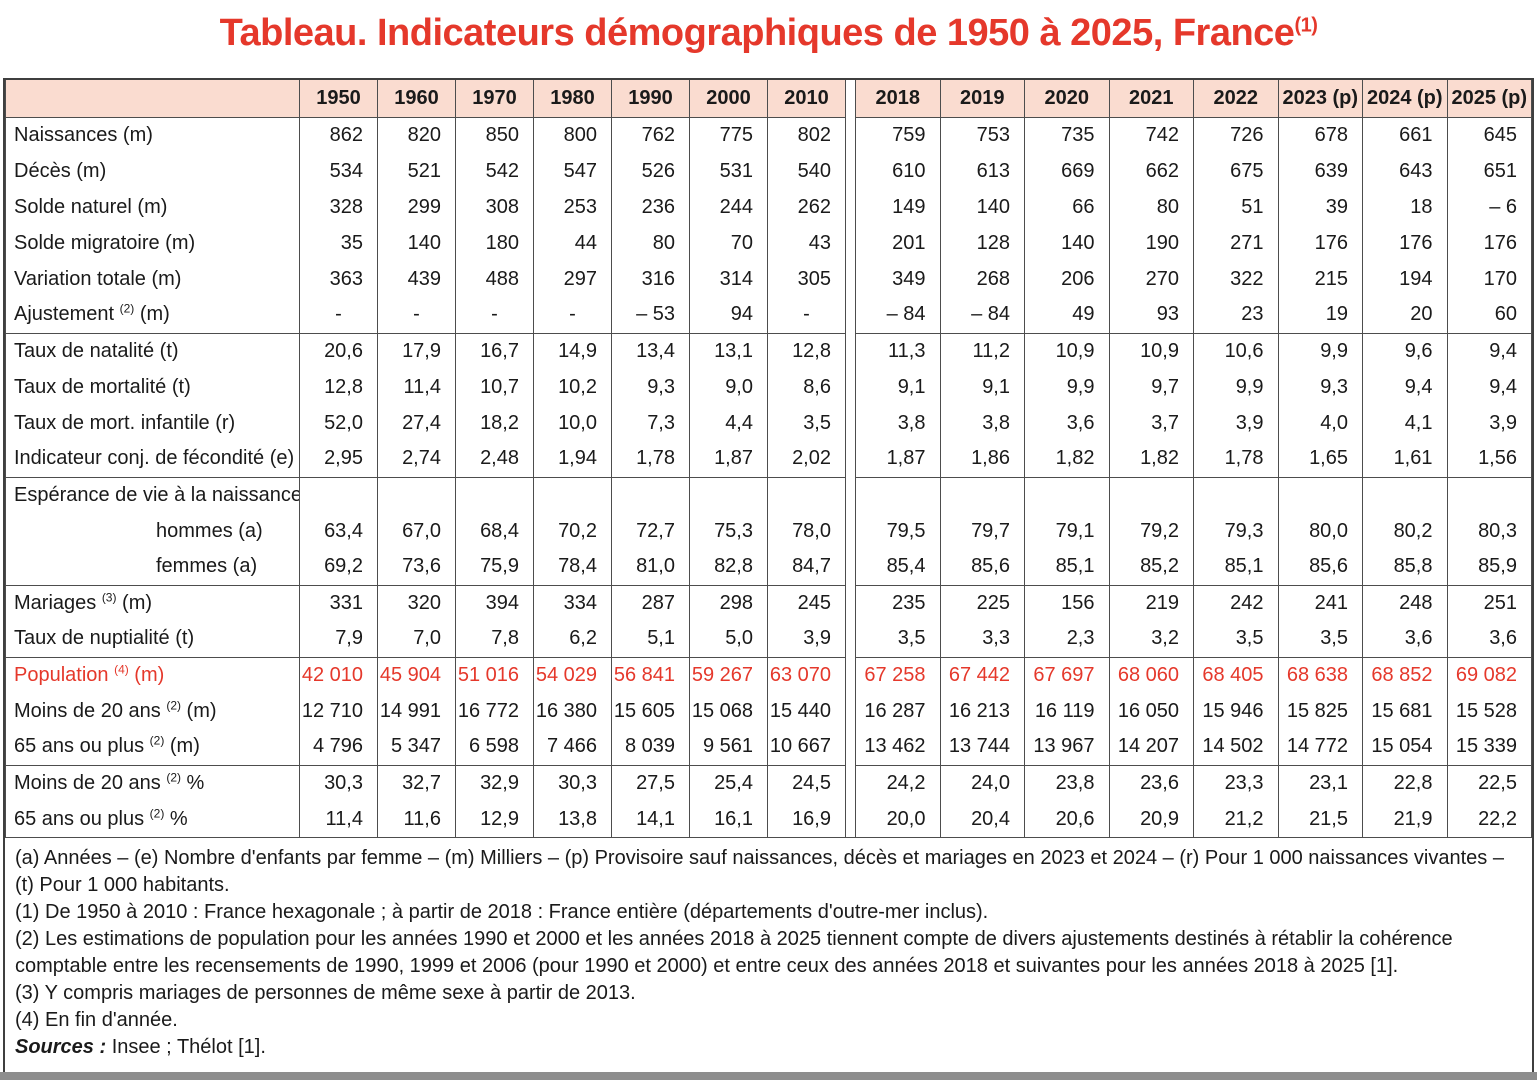 The height and width of the screenshot is (1080, 1537). I want to click on value-cell: 241, so click(1320, 602).